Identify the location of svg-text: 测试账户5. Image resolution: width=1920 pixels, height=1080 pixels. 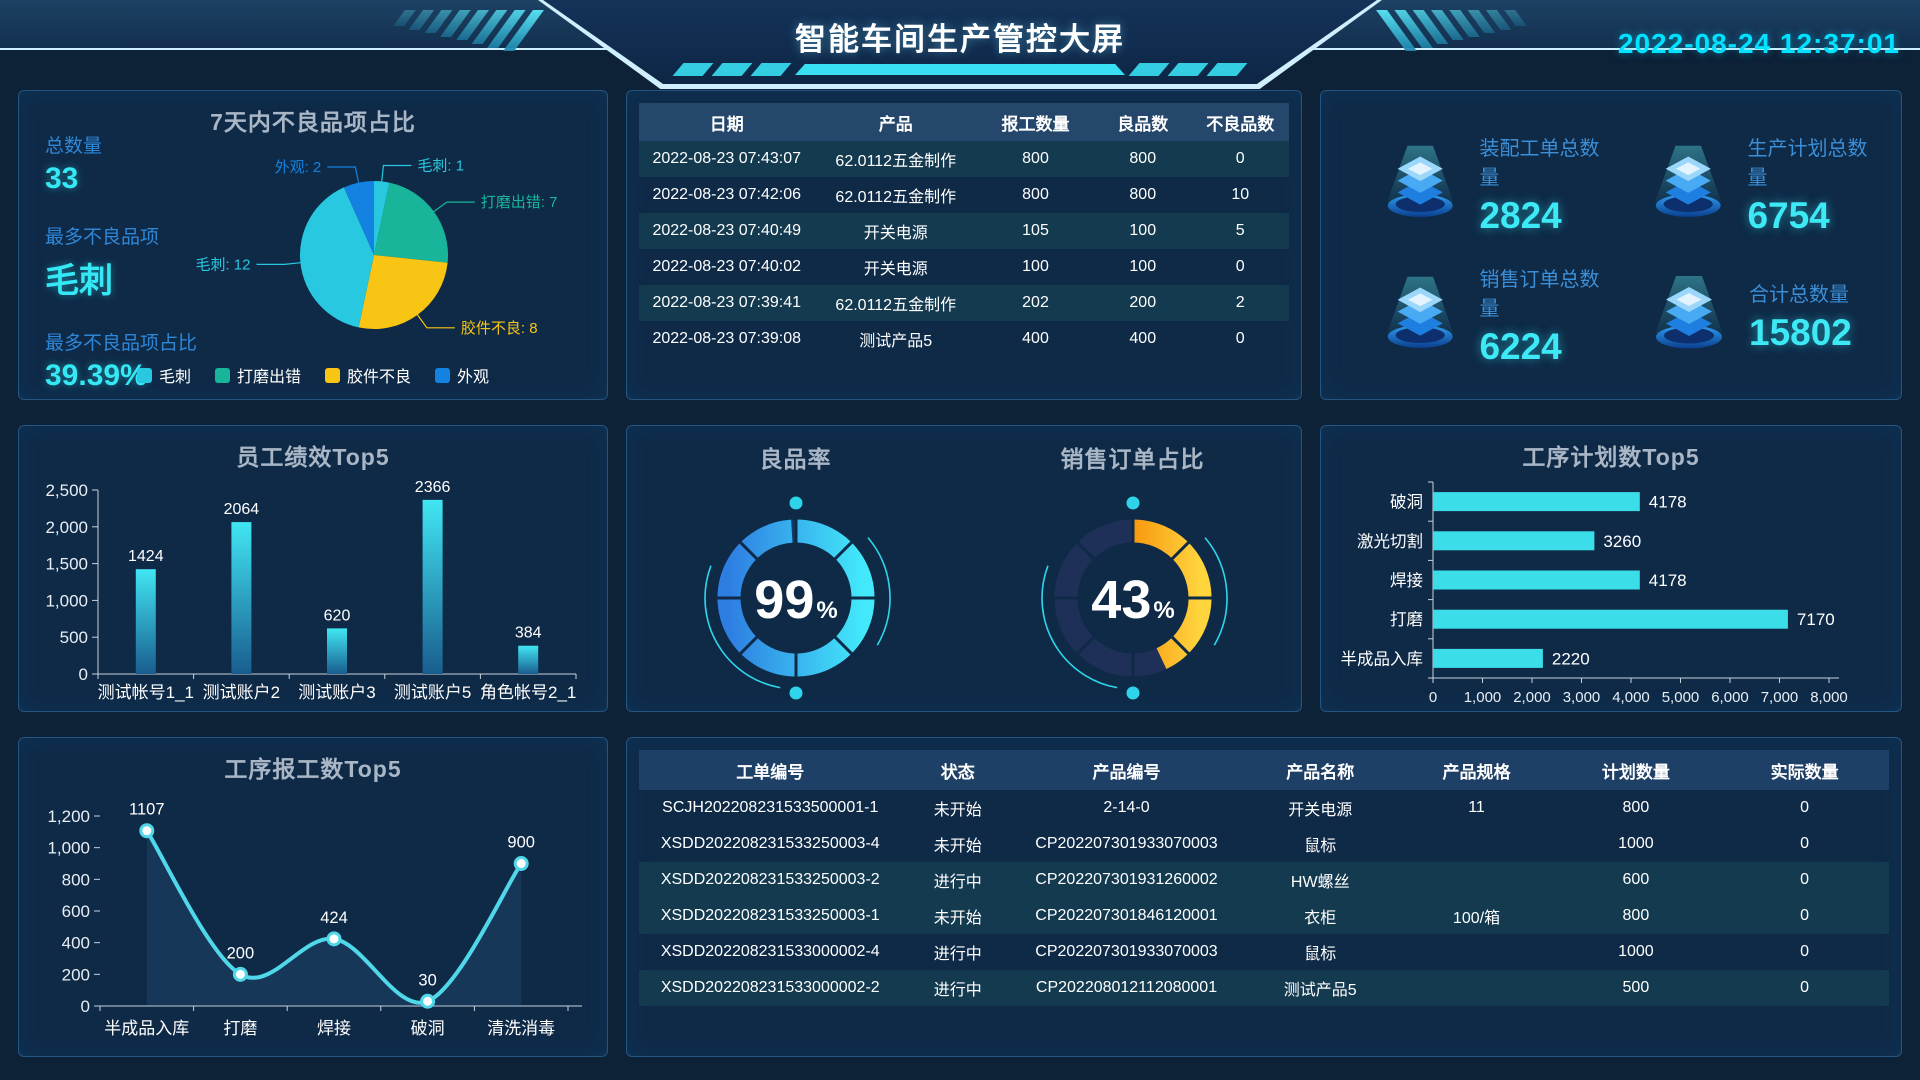
(432, 692).